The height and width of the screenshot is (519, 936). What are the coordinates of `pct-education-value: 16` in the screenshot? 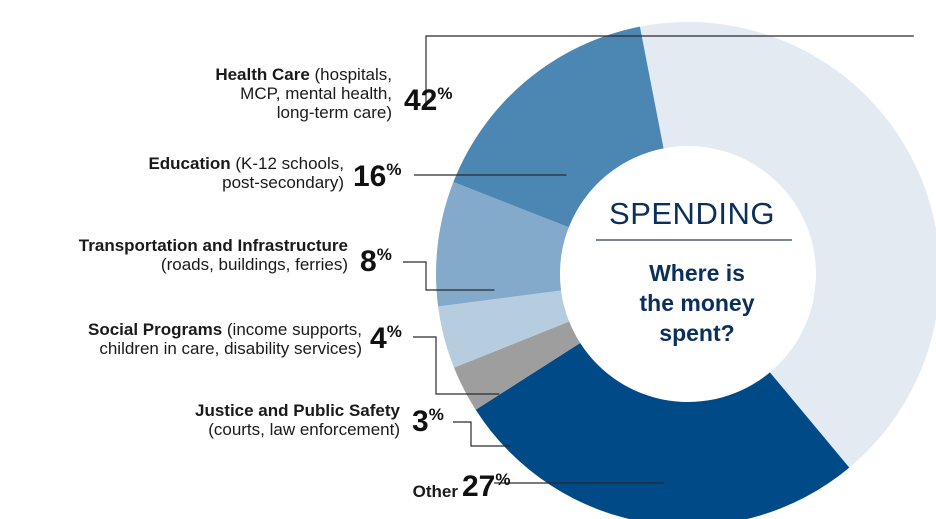 It's located at (370, 176).